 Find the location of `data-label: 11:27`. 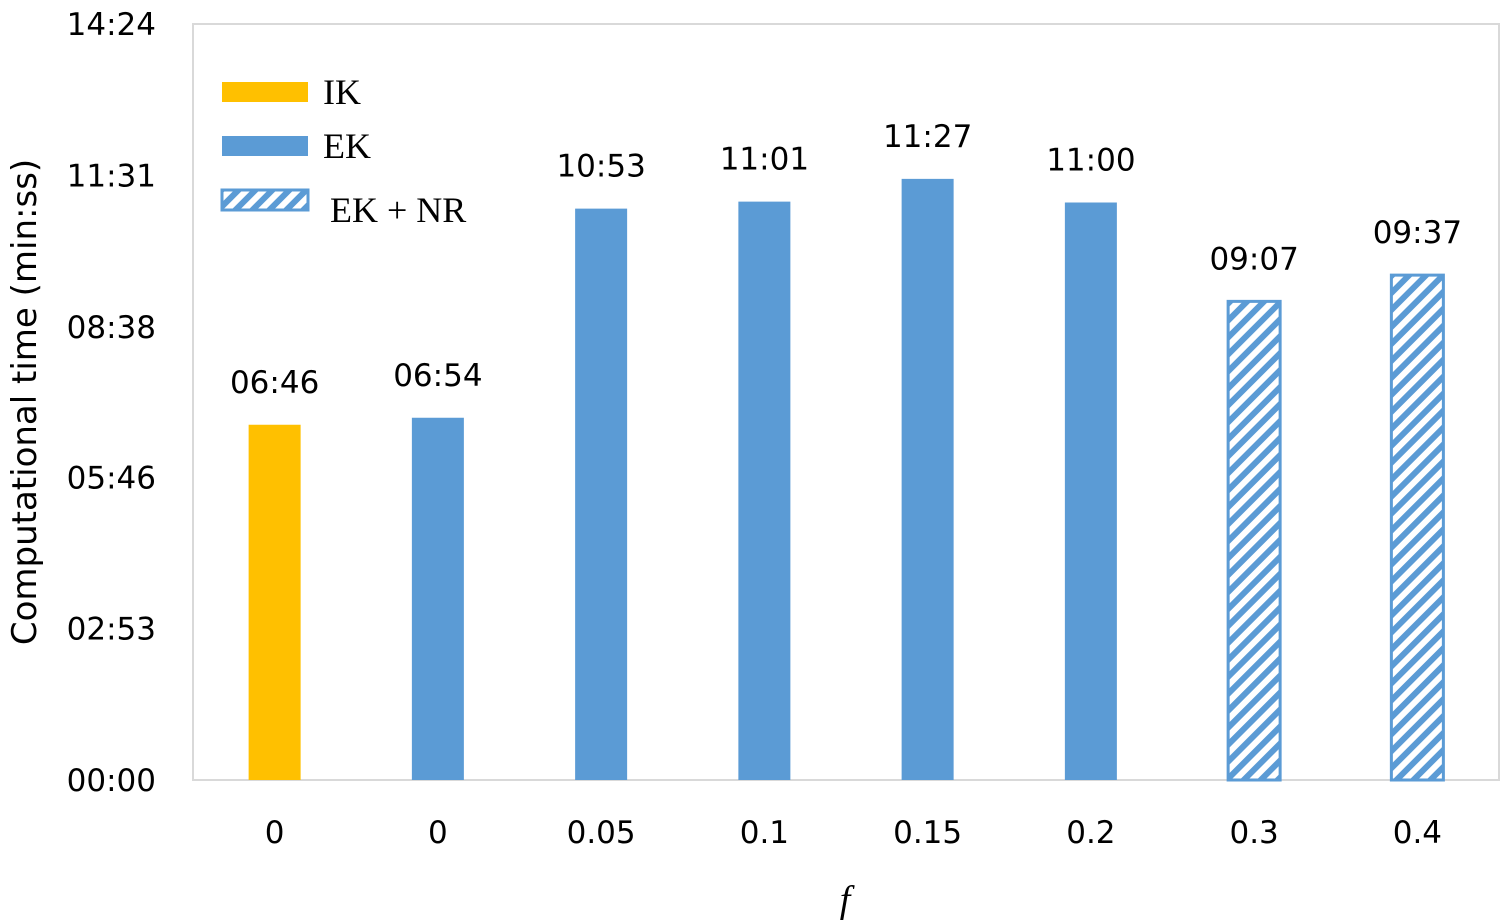

data-label: 11:27 is located at coordinates (927, 137).